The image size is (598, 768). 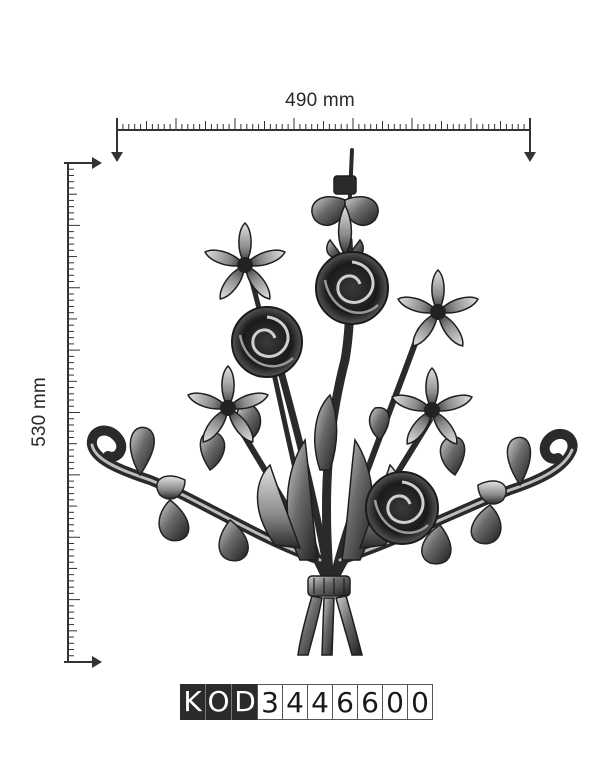 What do you see at coordinates (270, 702) in the screenshot?
I see `code-digit: 3` at bounding box center [270, 702].